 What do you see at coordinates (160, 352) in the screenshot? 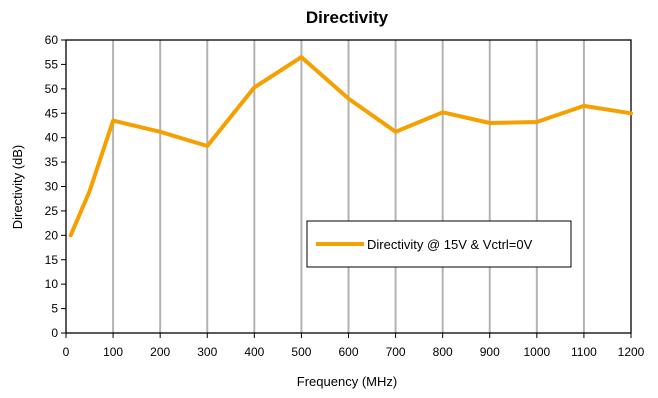
I see `x-tick-label: 200` at bounding box center [160, 352].